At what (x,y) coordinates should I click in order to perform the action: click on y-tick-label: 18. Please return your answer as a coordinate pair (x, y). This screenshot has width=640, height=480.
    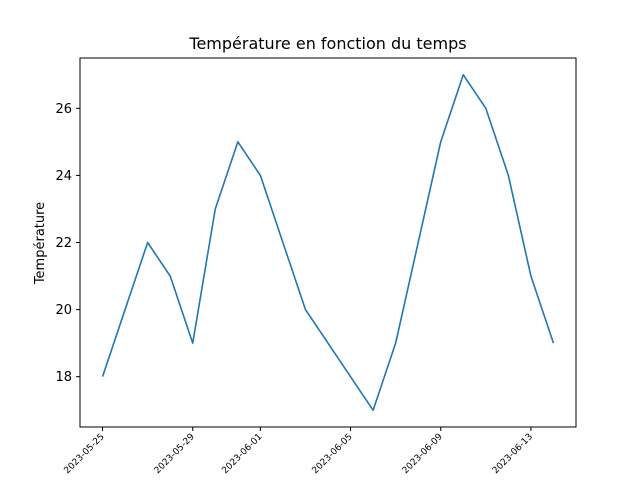
    Looking at the image, I should click on (63, 377).